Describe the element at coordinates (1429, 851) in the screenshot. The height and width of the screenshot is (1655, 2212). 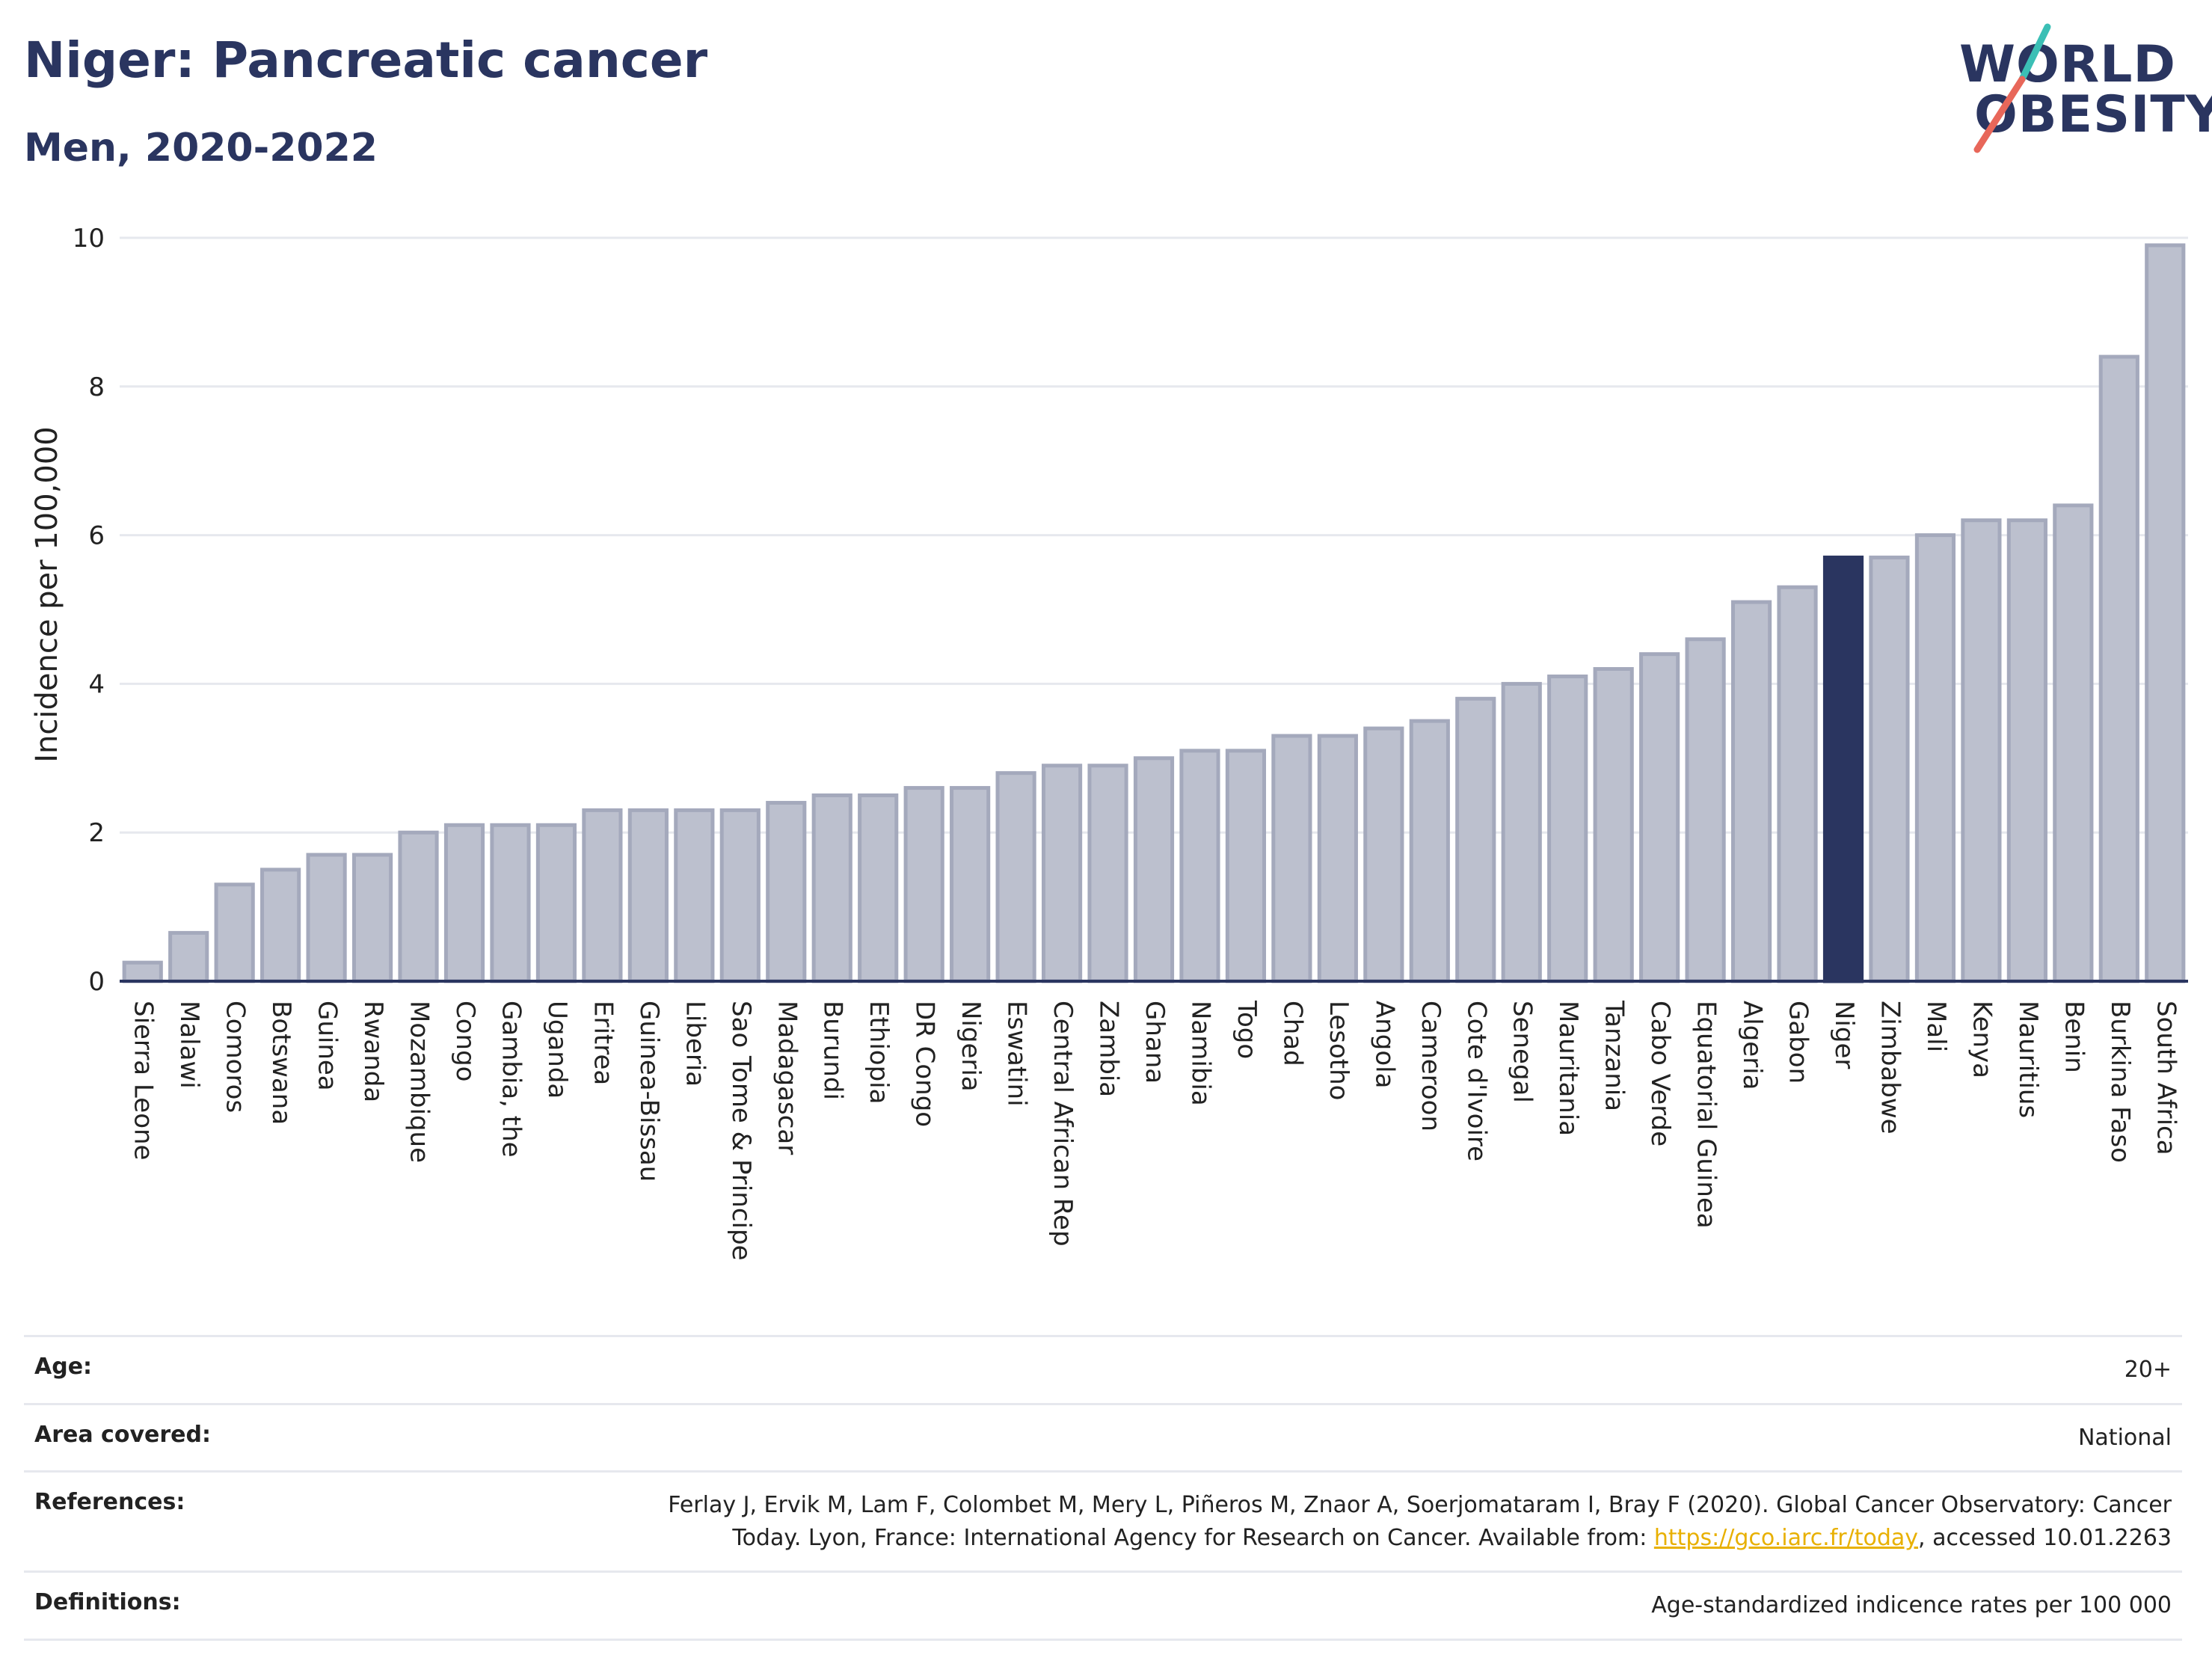
I see `bar-cameroon` at that location.